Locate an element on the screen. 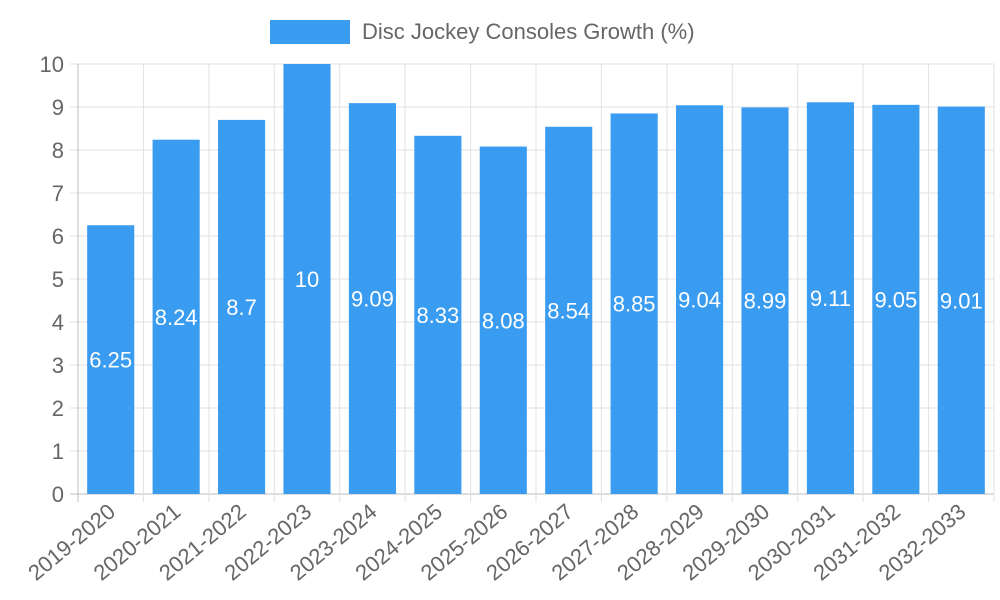 The image size is (1000, 600). y-tick-label: 8 is located at coordinates (58, 150).